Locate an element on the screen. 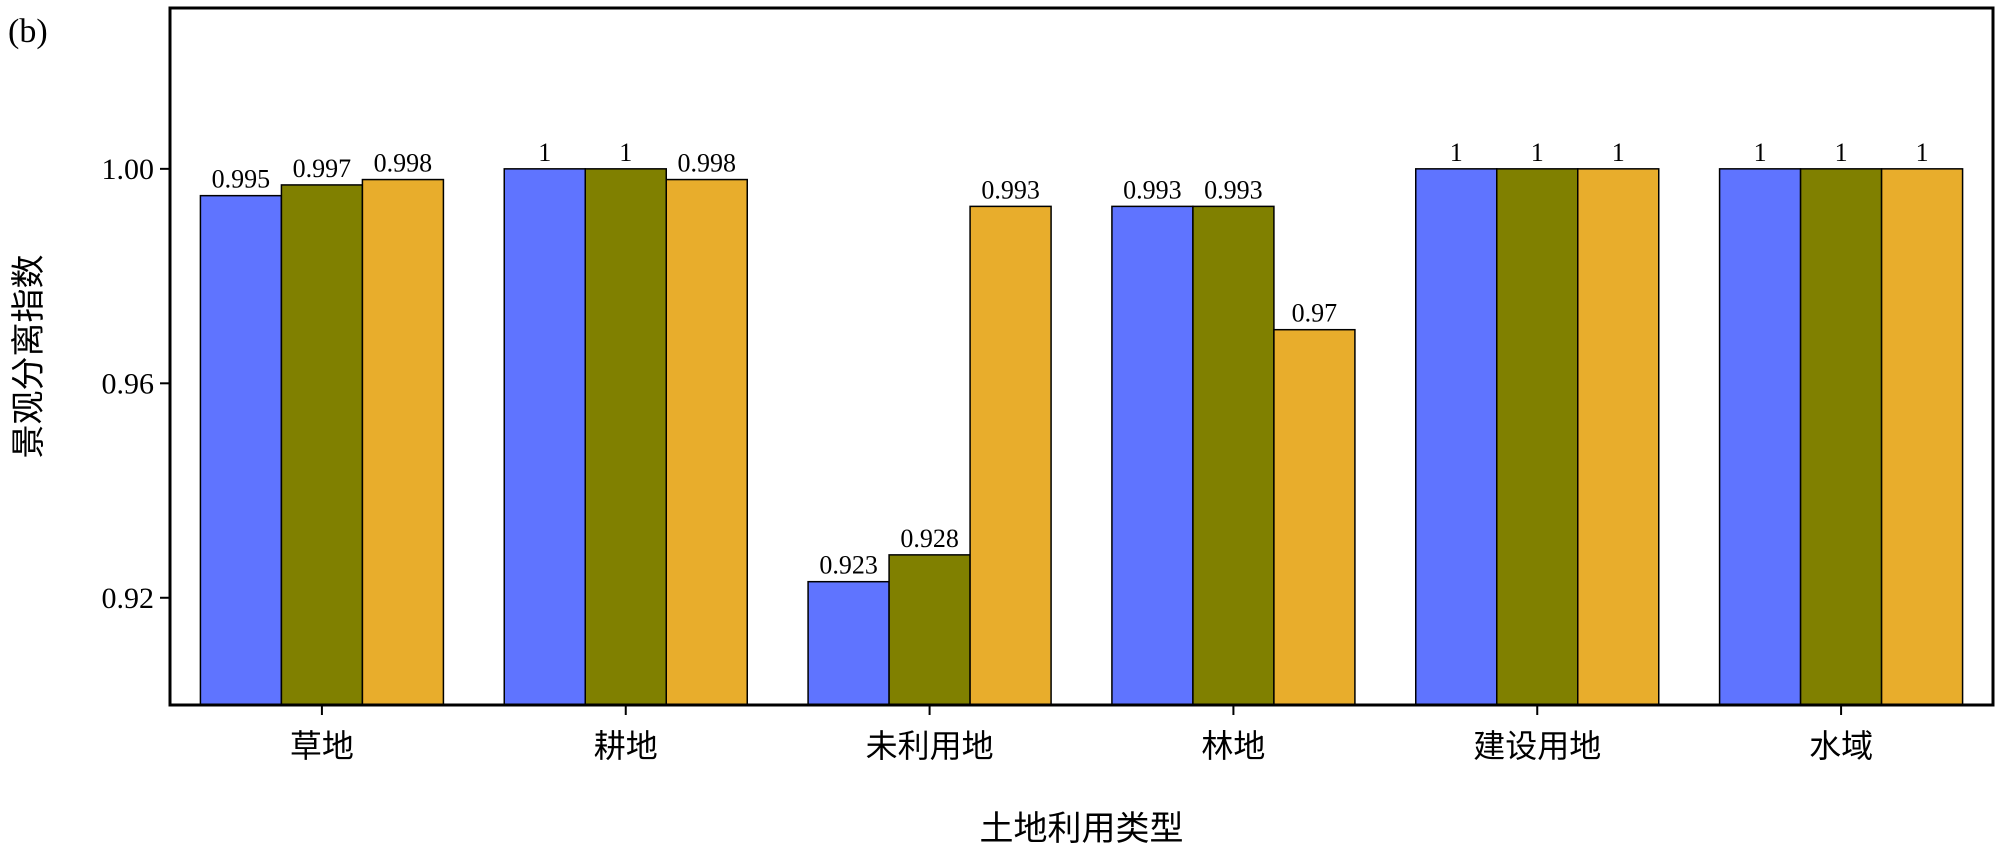  data-label-5-3: 1 is located at coordinates (1618, 152).